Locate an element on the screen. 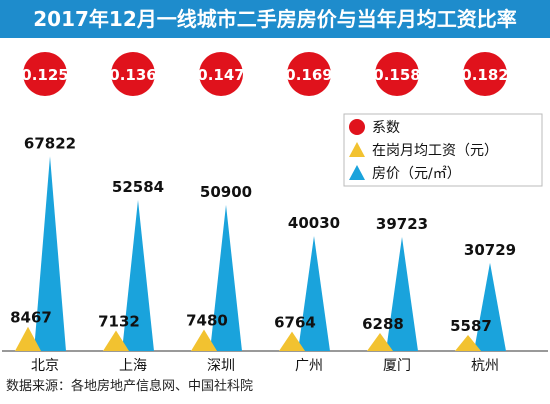 This screenshot has width=550, height=404. category-label: 广州 is located at coordinates (309, 366).